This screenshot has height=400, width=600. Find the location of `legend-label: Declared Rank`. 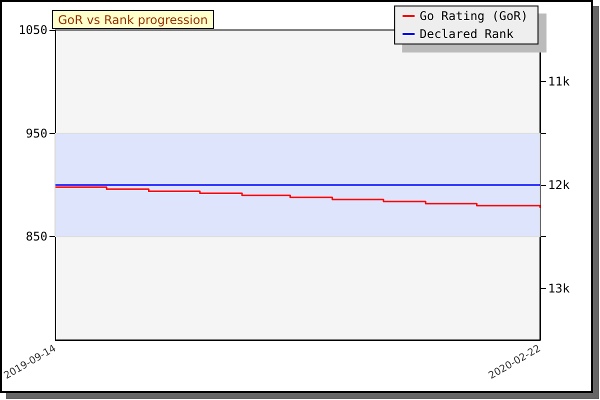

legend-label: Declared Rank is located at coordinates (467, 34).